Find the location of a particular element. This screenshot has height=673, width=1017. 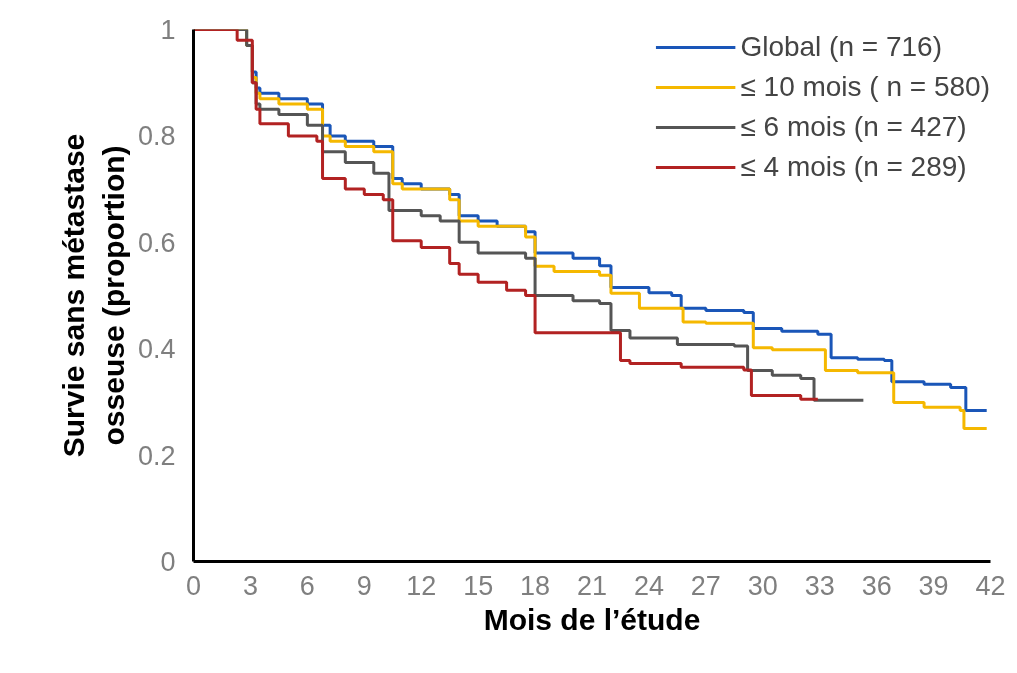

x-tick-label: 9 is located at coordinates (364, 585).